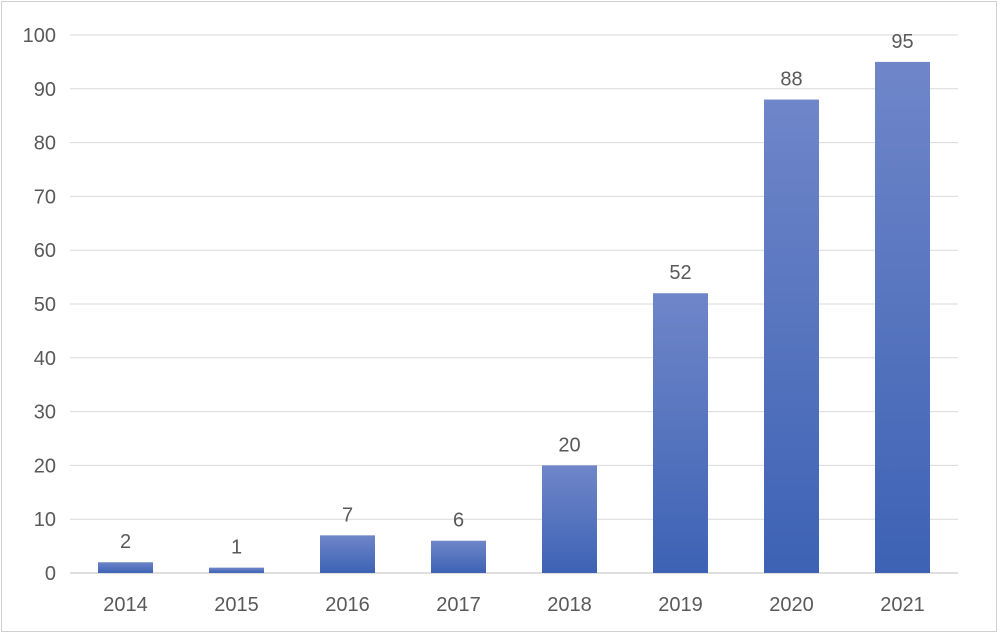  Describe the element at coordinates (50, 574) in the screenshot. I see `y-tick-label: 0` at that location.